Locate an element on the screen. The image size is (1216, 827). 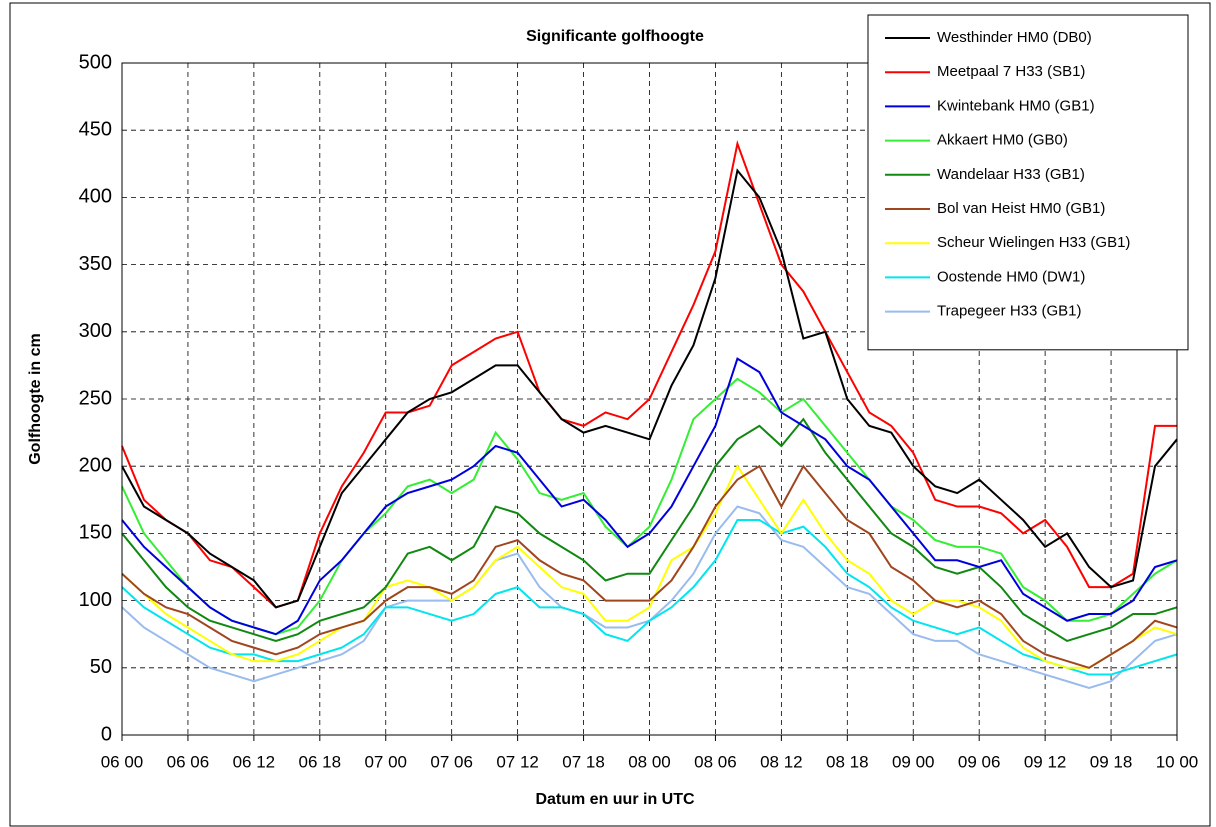
chart-title: Significante golfhoogte is located at coordinates (615, 36).